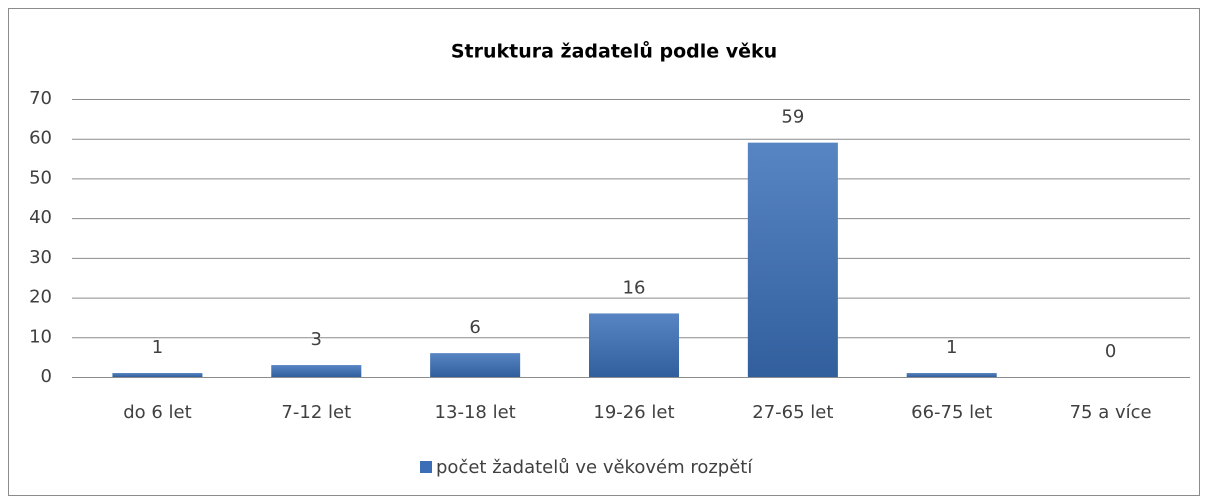  I want to click on x-tick-label: 13-18 let, so click(475, 412).